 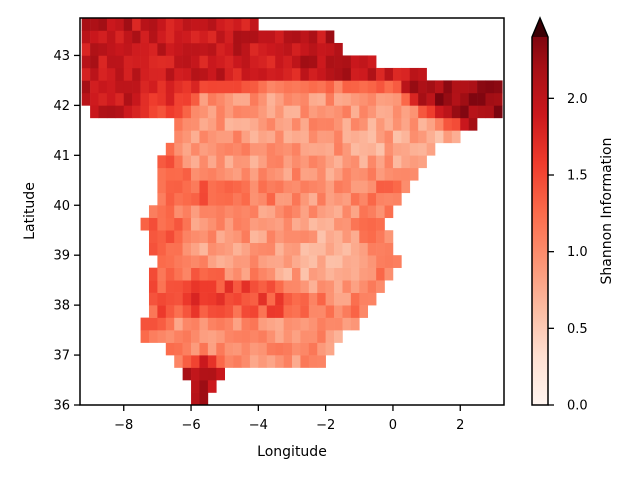 What do you see at coordinates (123, 425) in the screenshot?
I see `x-tick-label: −8` at bounding box center [123, 425].